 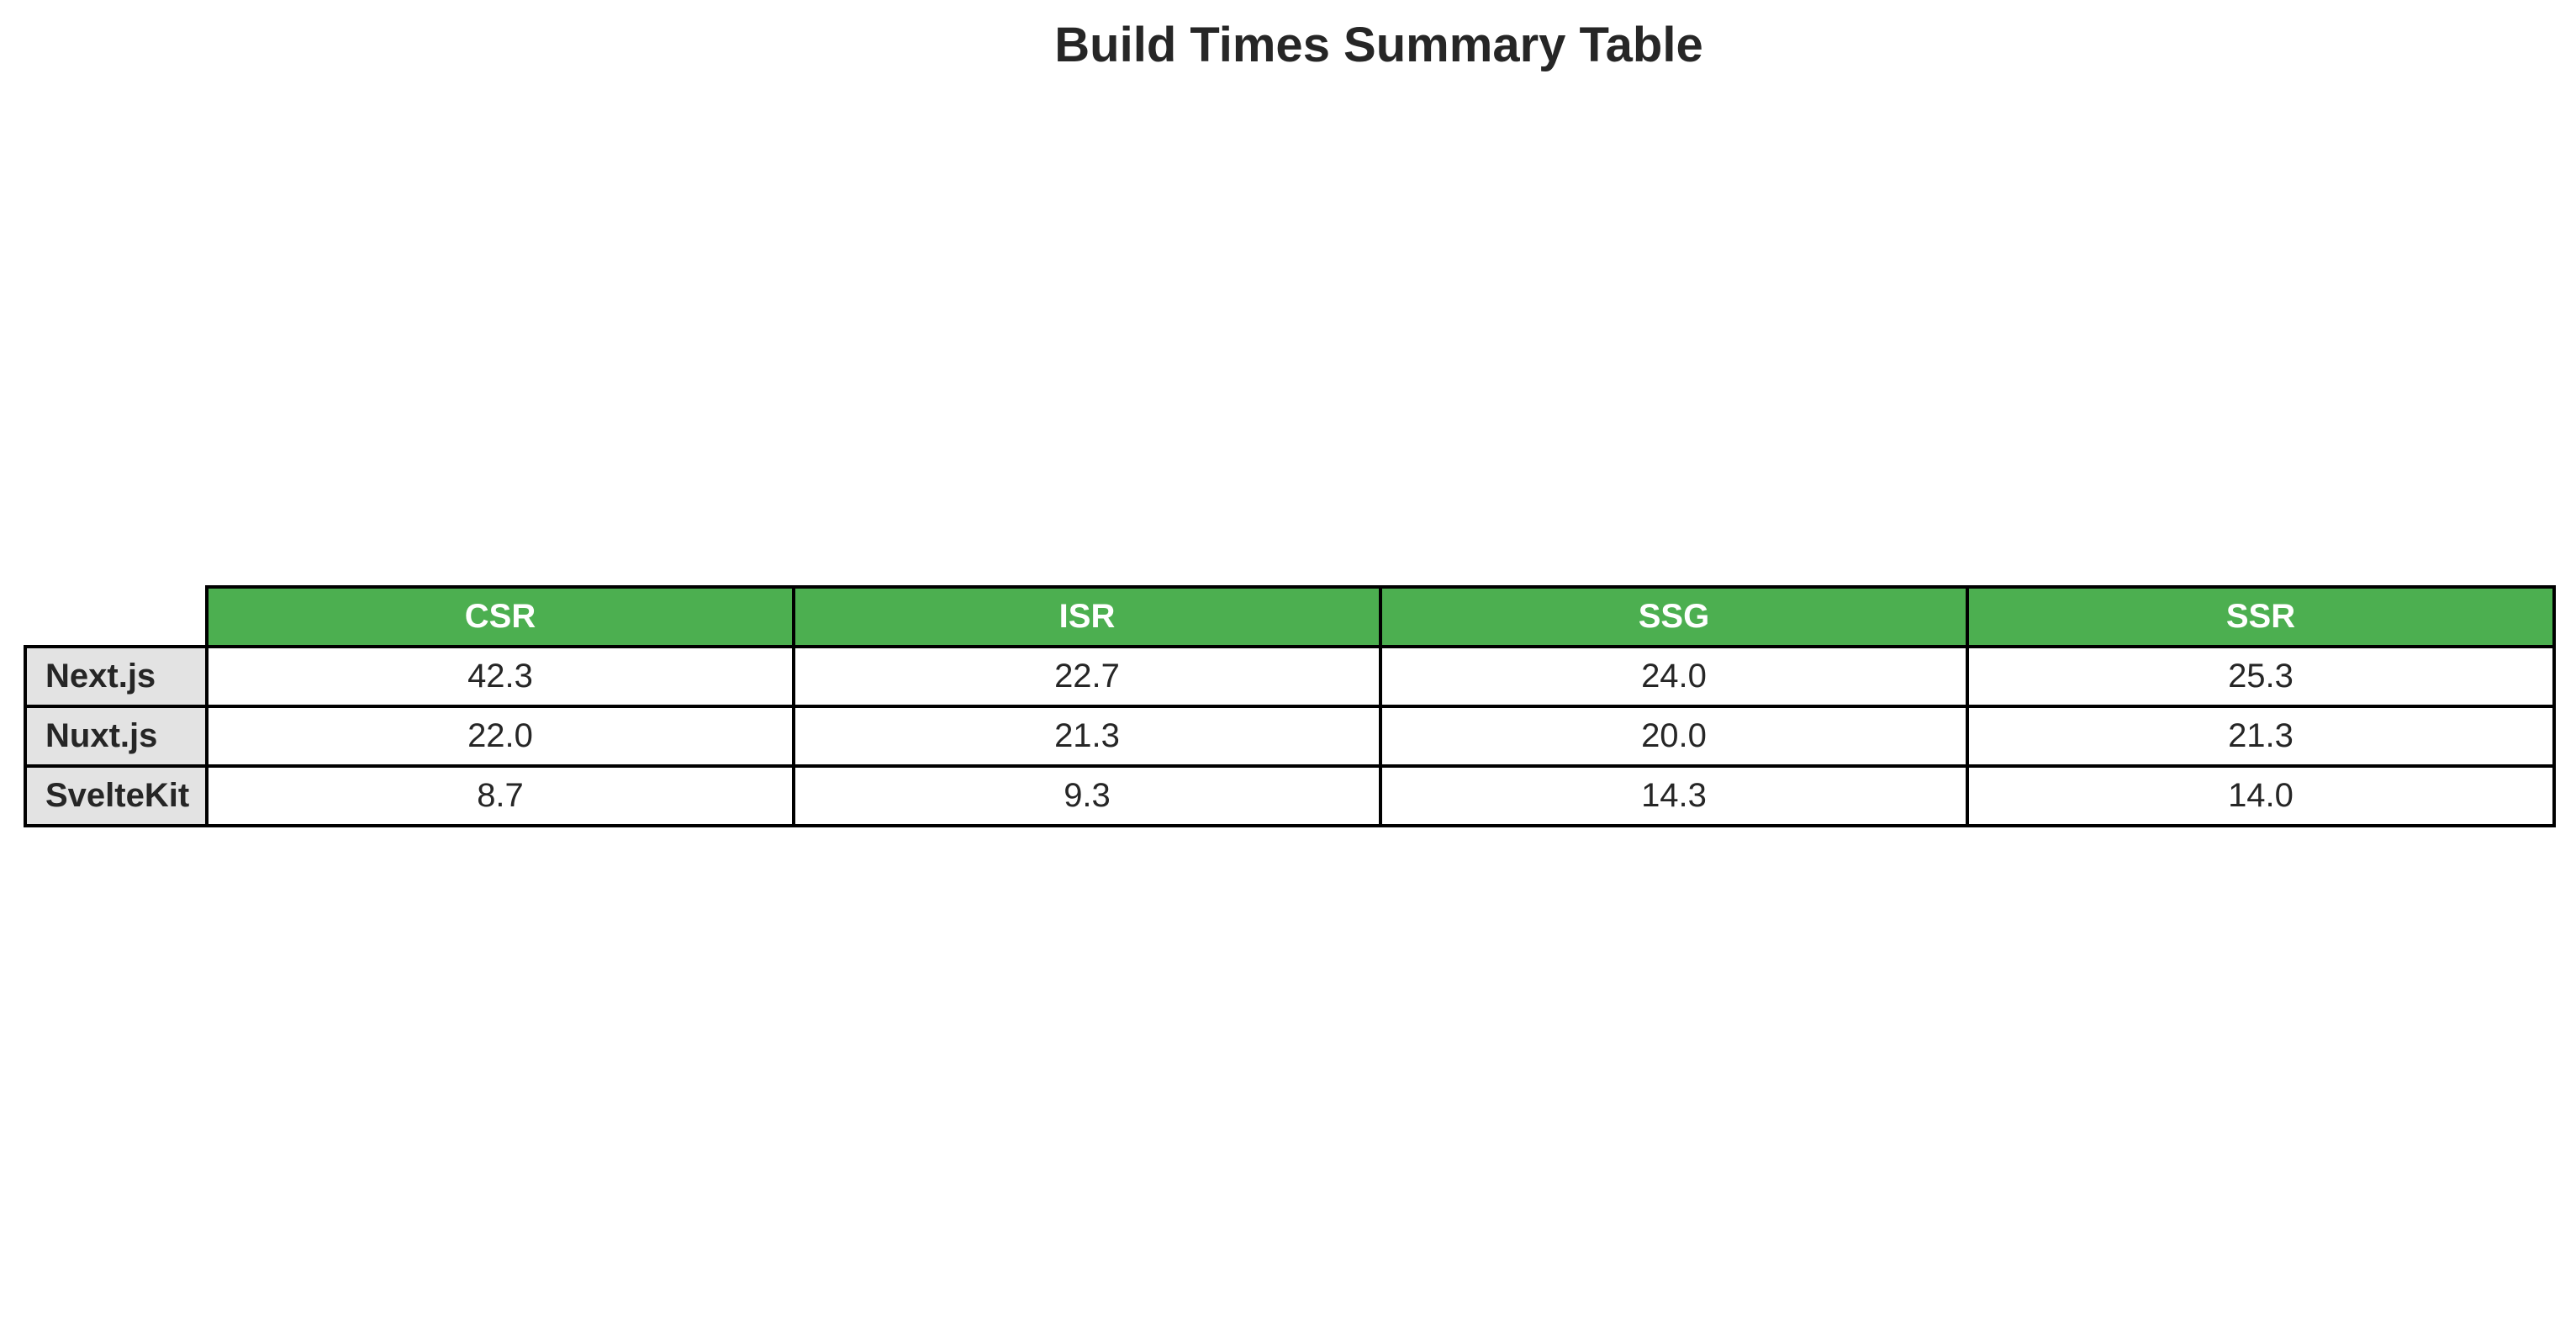 I want to click on table-cell: 14.3, so click(x=1674, y=796).